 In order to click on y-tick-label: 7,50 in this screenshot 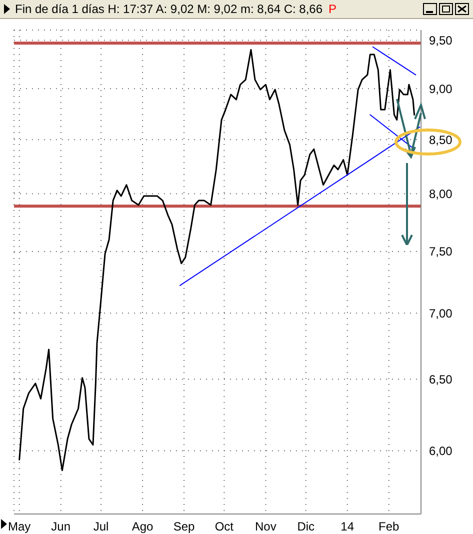, I will do `click(441, 251)`.